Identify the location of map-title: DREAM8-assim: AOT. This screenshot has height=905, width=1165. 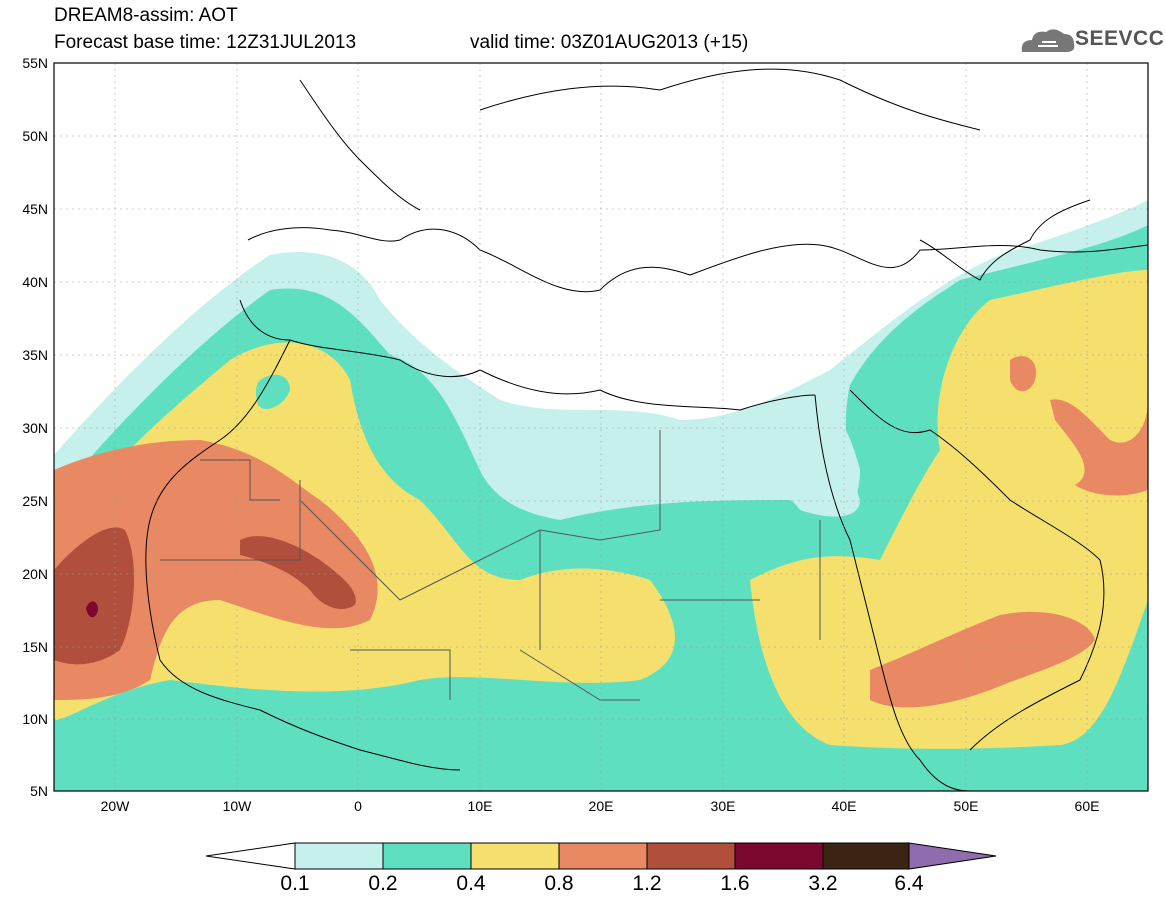
(146, 15).